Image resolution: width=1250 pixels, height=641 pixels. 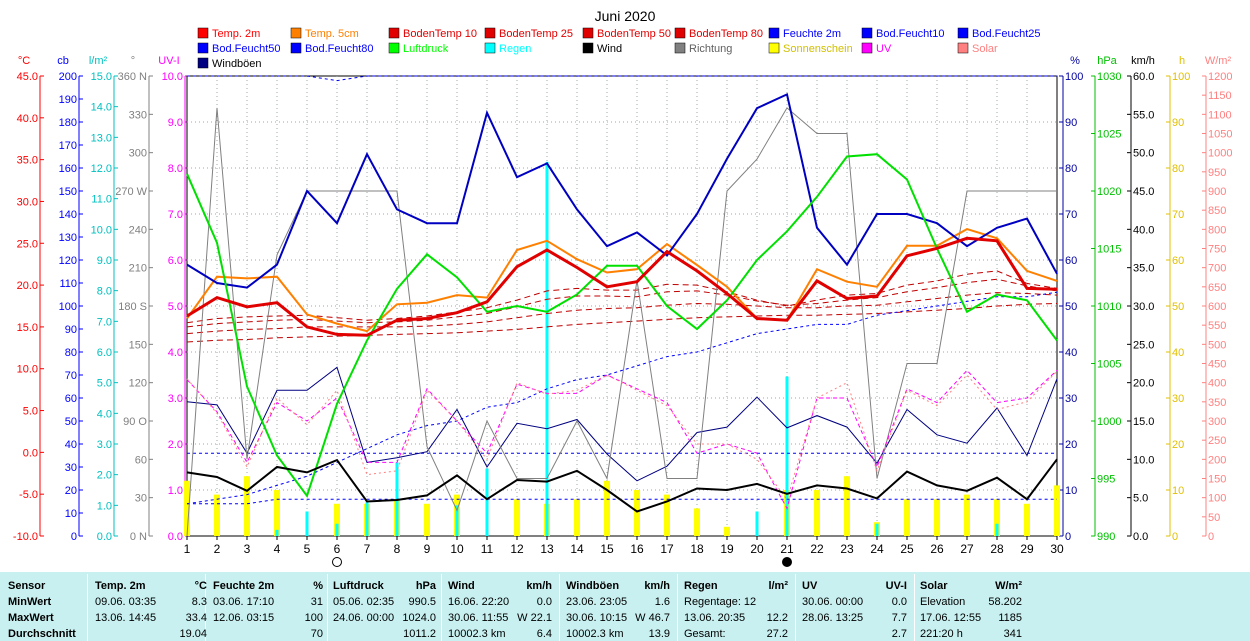 I want to click on x-tick-label: 16, so click(x=637, y=549).